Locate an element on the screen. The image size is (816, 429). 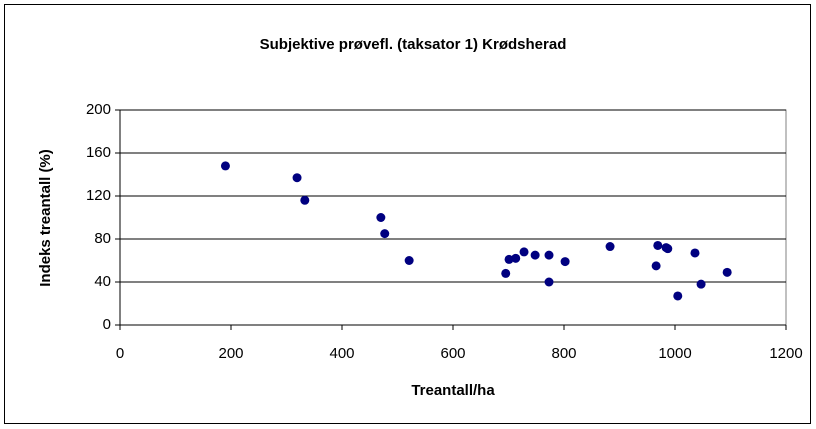
y-tick-label: 80 is located at coordinates (102, 238).